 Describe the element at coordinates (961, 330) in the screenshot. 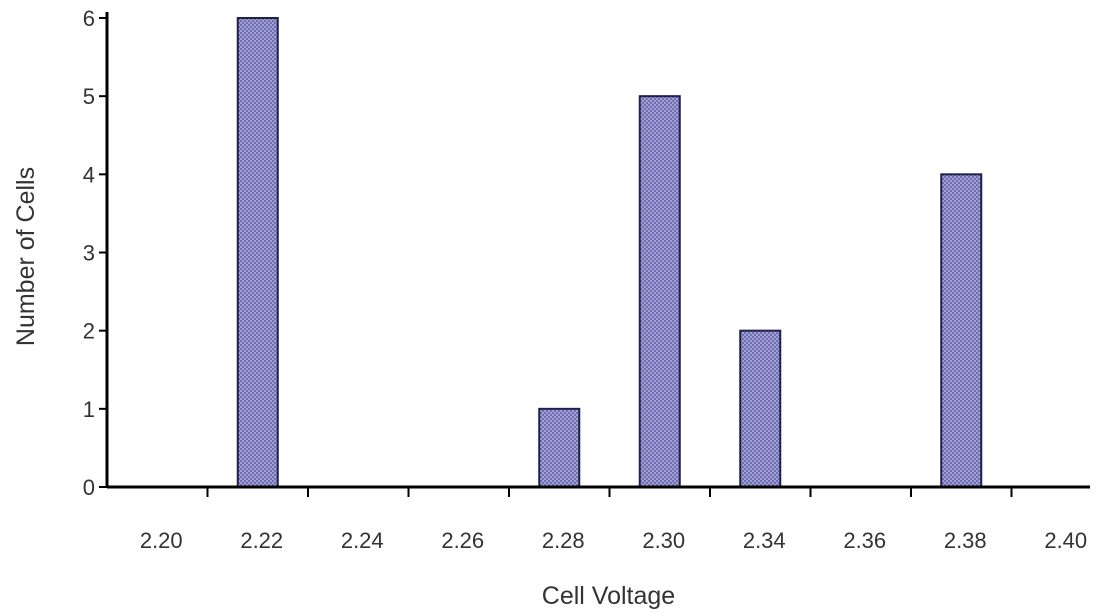

I see `bar-2.38` at that location.